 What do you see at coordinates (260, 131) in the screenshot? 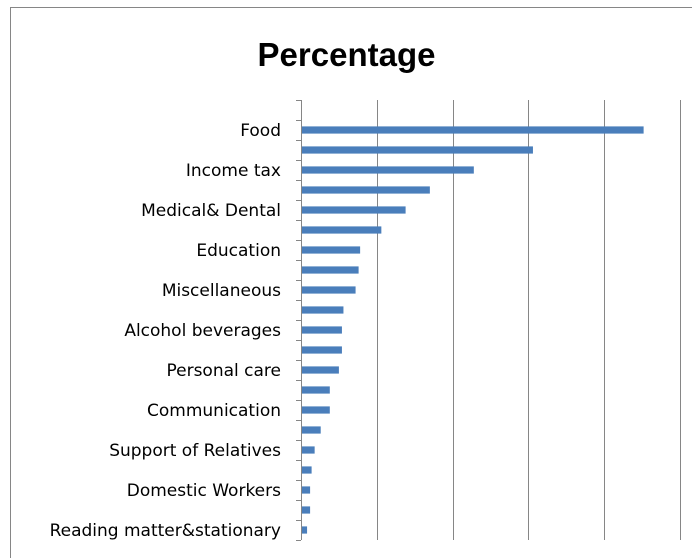
I see `category-label: Food` at bounding box center [260, 131].